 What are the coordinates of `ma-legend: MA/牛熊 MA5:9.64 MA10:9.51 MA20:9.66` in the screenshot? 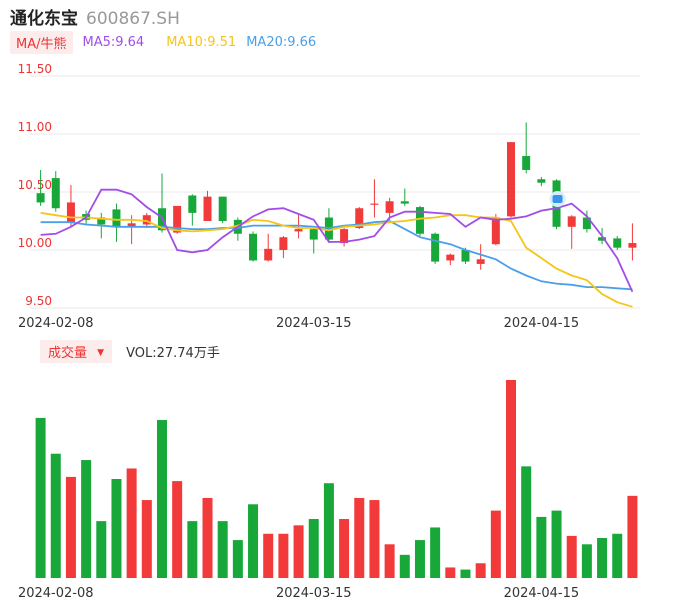 It's located at (163, 42).